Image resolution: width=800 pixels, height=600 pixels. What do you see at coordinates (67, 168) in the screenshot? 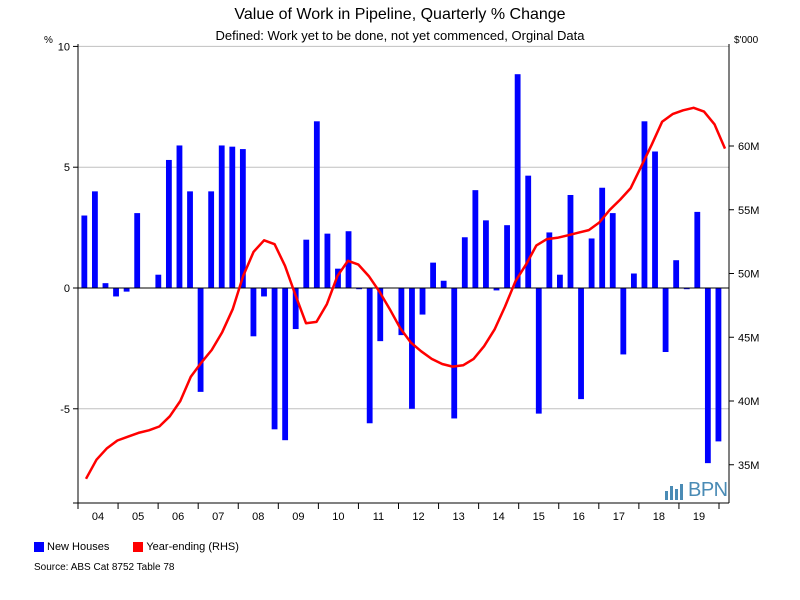
I see `y-left-tick-label: 5` at bounding box center [67, 168].